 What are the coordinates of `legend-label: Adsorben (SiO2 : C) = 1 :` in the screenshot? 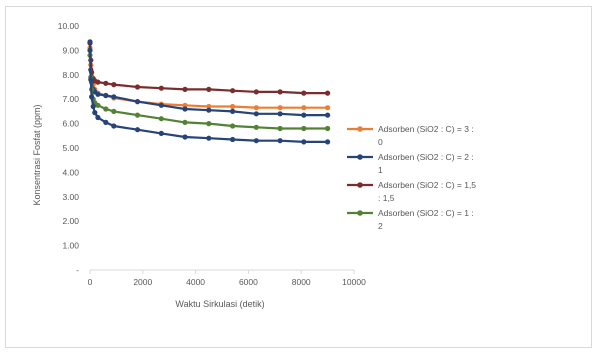 It's located at (426, 213).